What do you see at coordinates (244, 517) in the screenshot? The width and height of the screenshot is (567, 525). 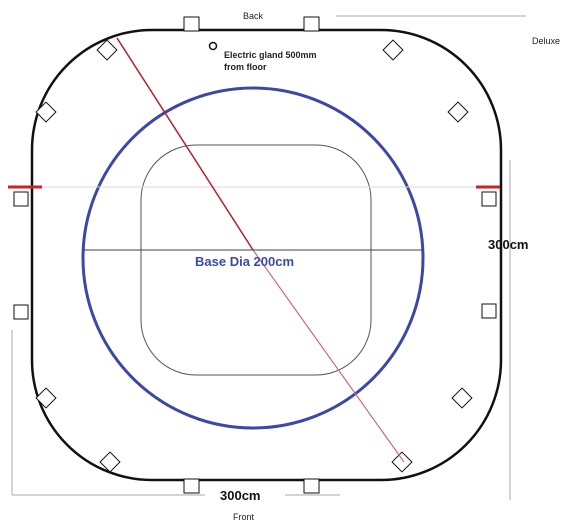 I see `front-label: Front` at bounding box center [244, 517].